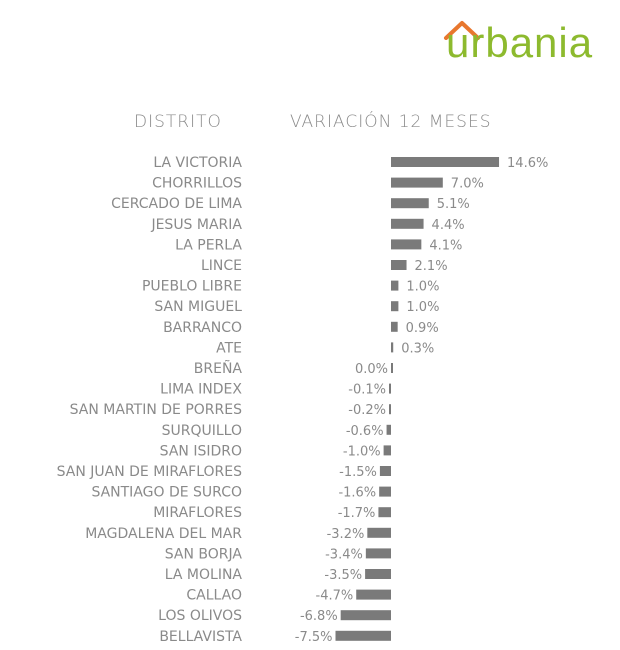 This screenshot has height=650, width=620. What do you see at coordinates (448, 225) in the screenshot?
I see `data-label: 4.4%` at bounding box center [448, 225].